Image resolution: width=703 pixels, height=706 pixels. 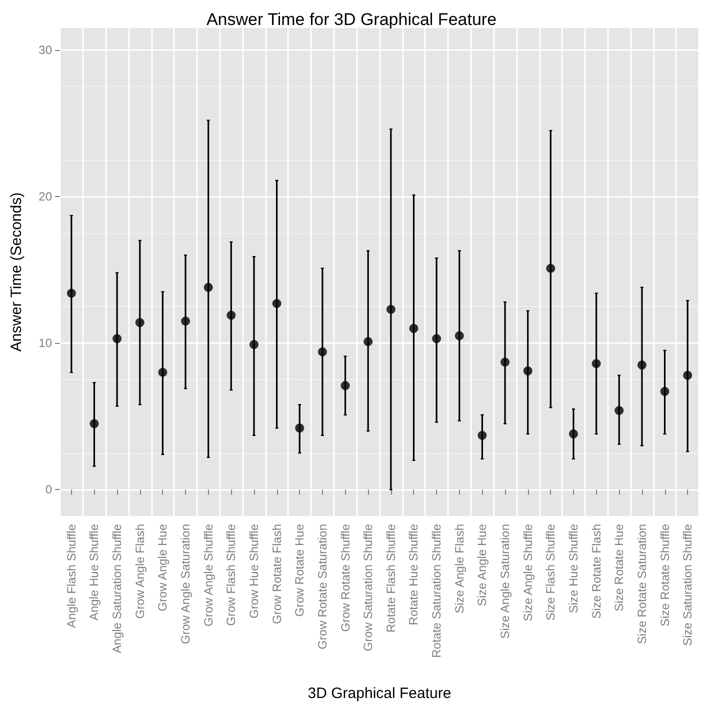 What do you see at coordinates (596, 571) in the screenshot?
I see `x-tick-label: Size Rotate Flash` at bounding box center [596, 571].